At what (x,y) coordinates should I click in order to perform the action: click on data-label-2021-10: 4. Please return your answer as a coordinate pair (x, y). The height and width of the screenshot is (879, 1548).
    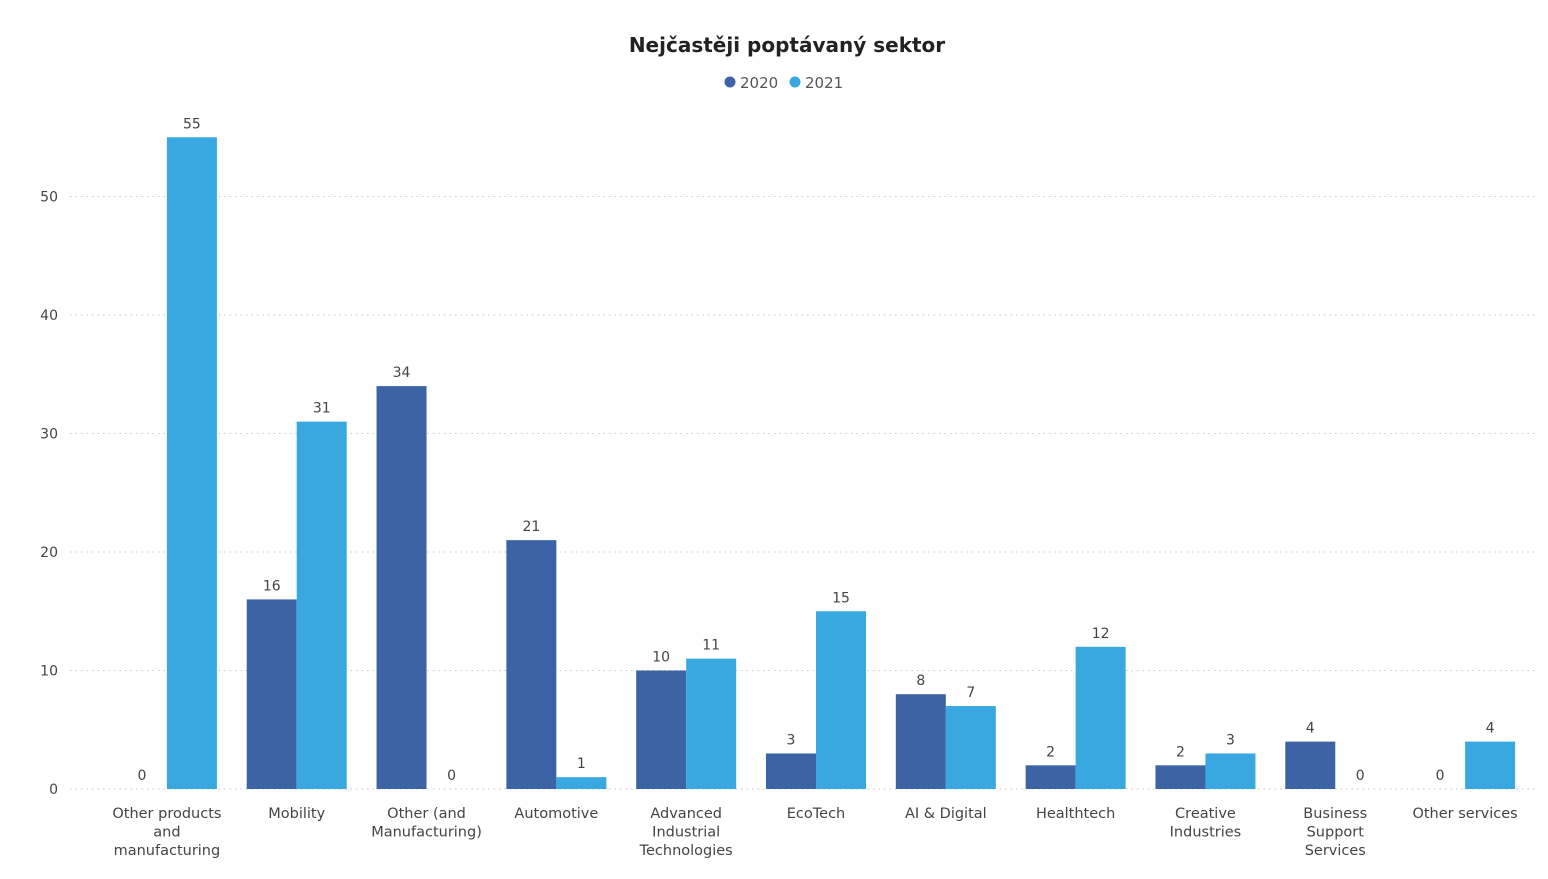
    Looking at the image, I should click on (1490, 729).